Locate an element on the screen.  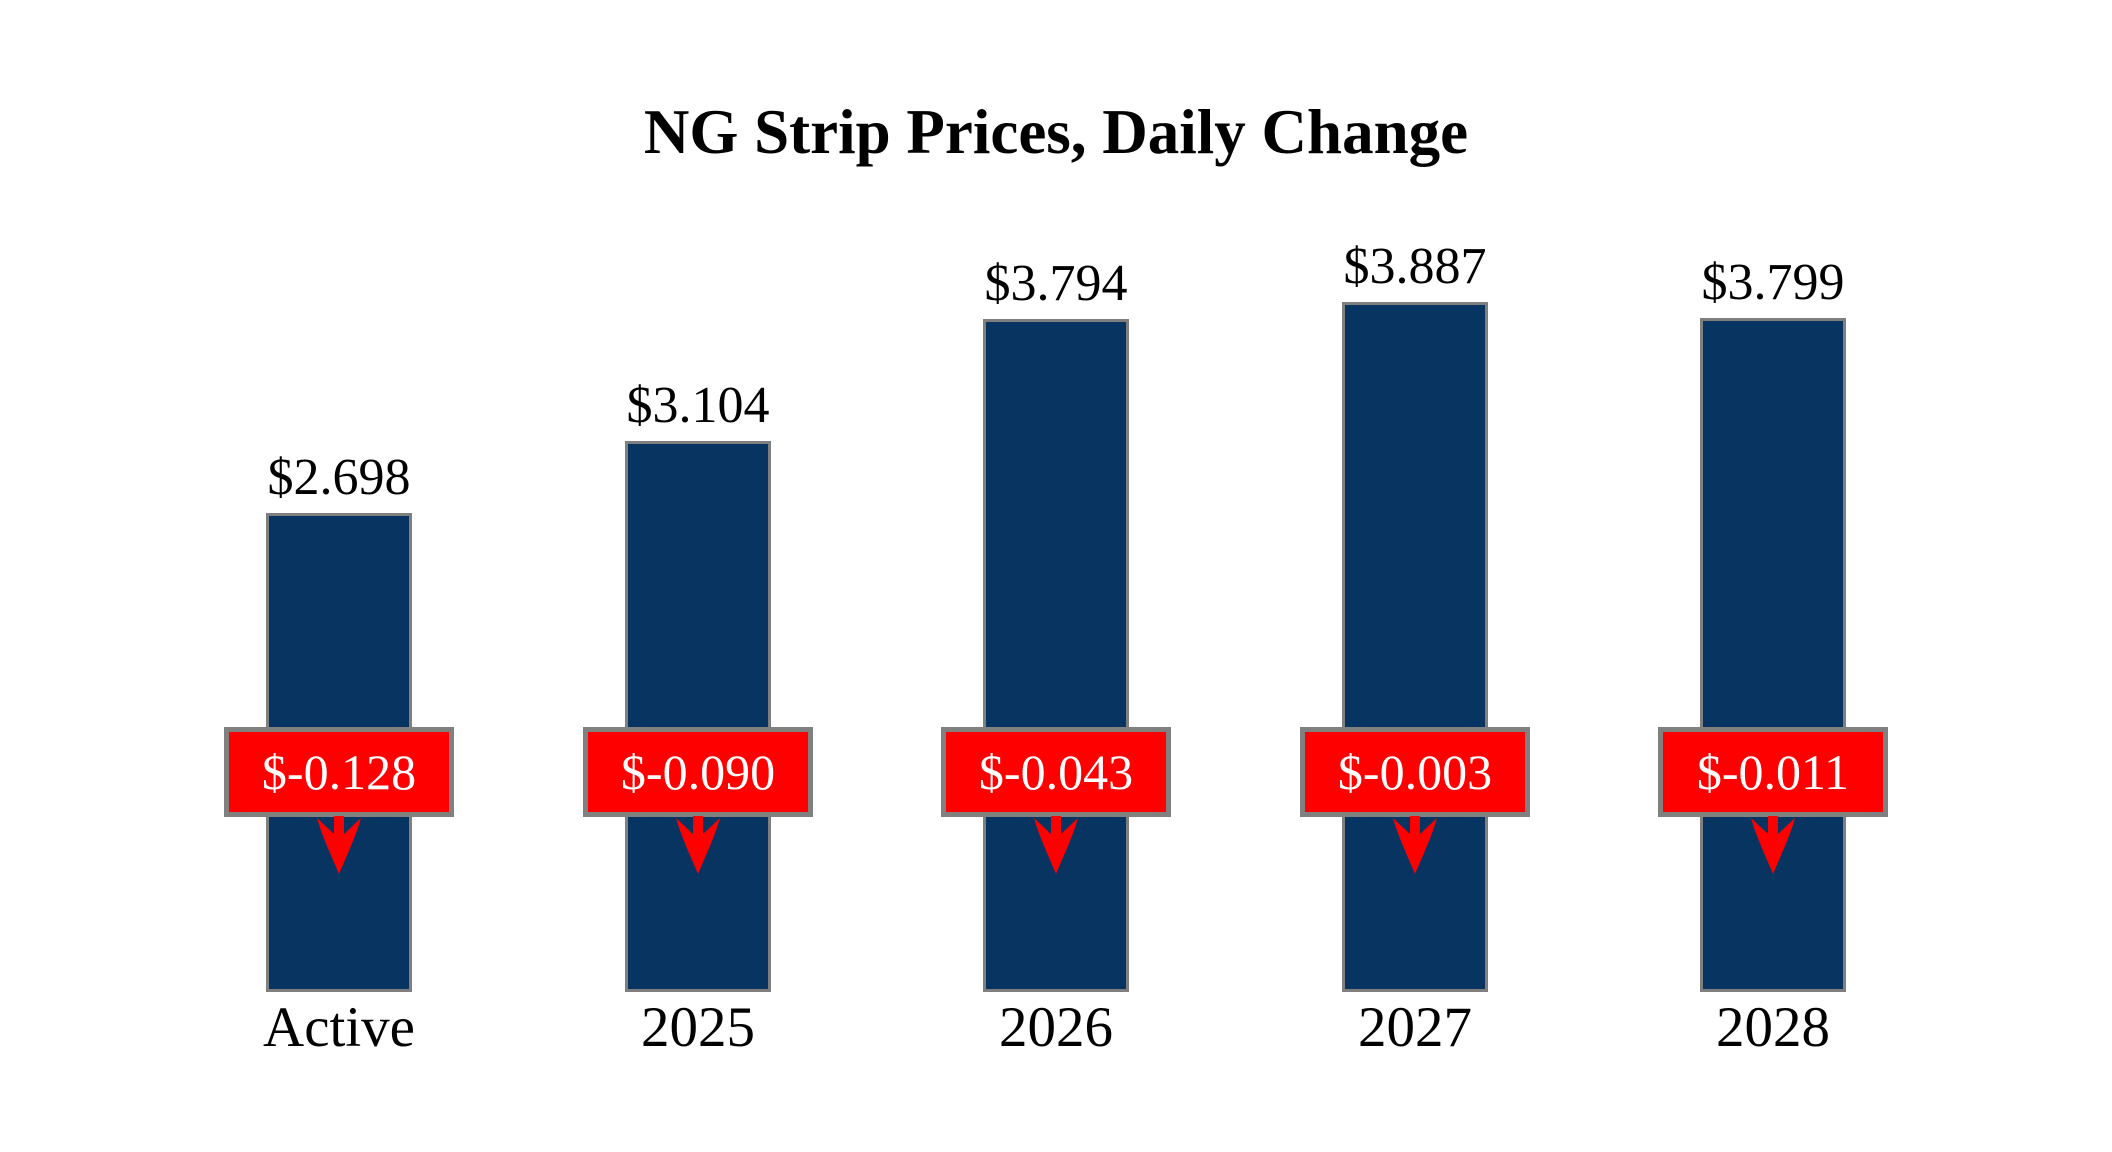
daily-change-value: $-0.003 is located at coordinates (1415, 772).